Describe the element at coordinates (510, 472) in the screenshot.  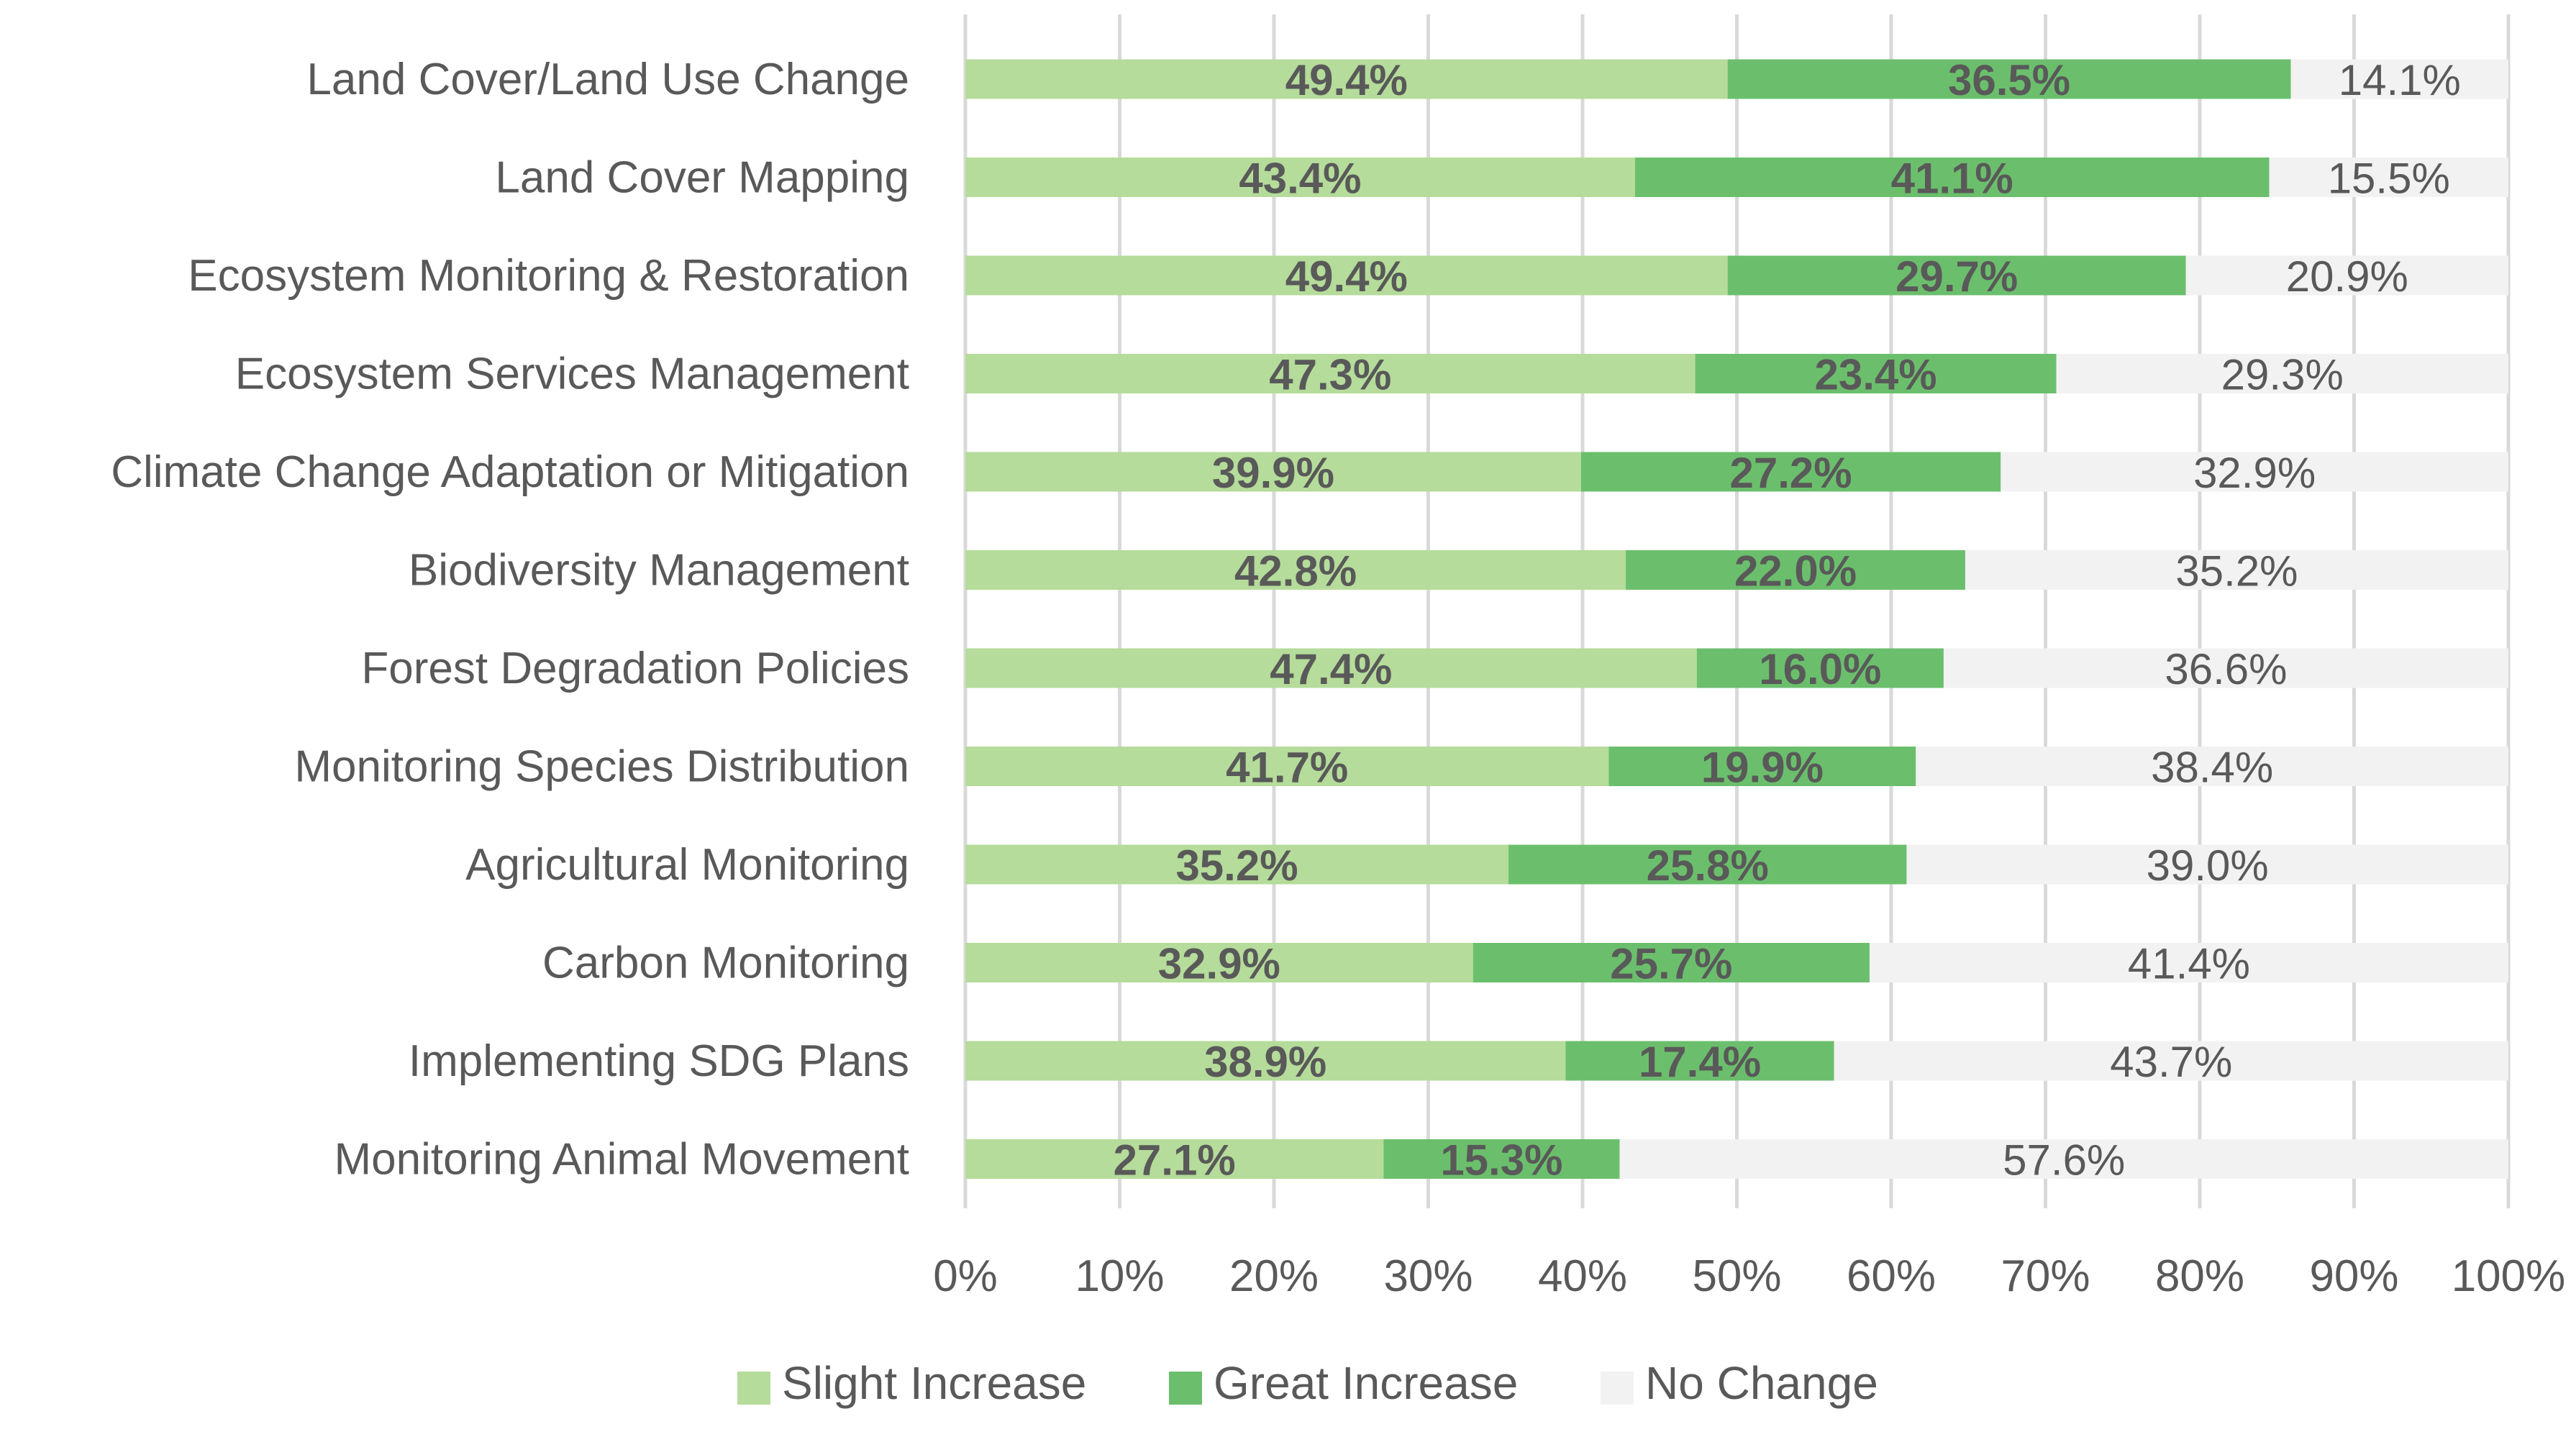
I see `category-label: Climate Change Adaptation or Mitigation` at that location.